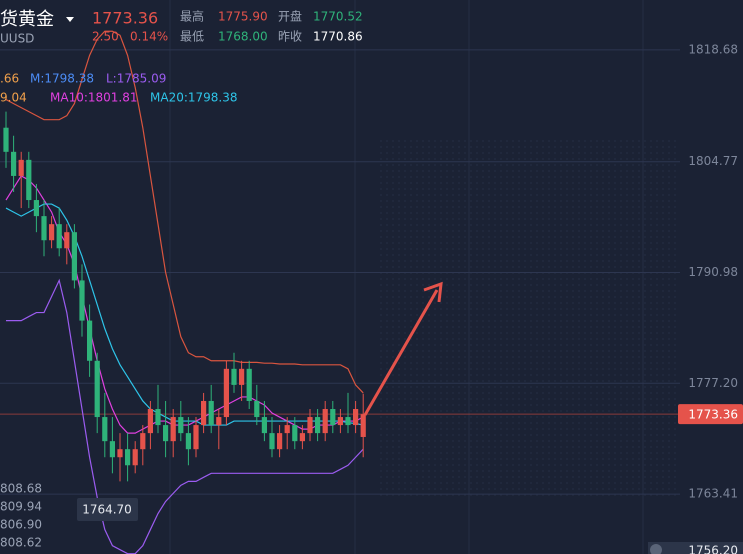 This screenshot has height=554, width=743. I want to click on left-label: 806.90, so click(21, 525).